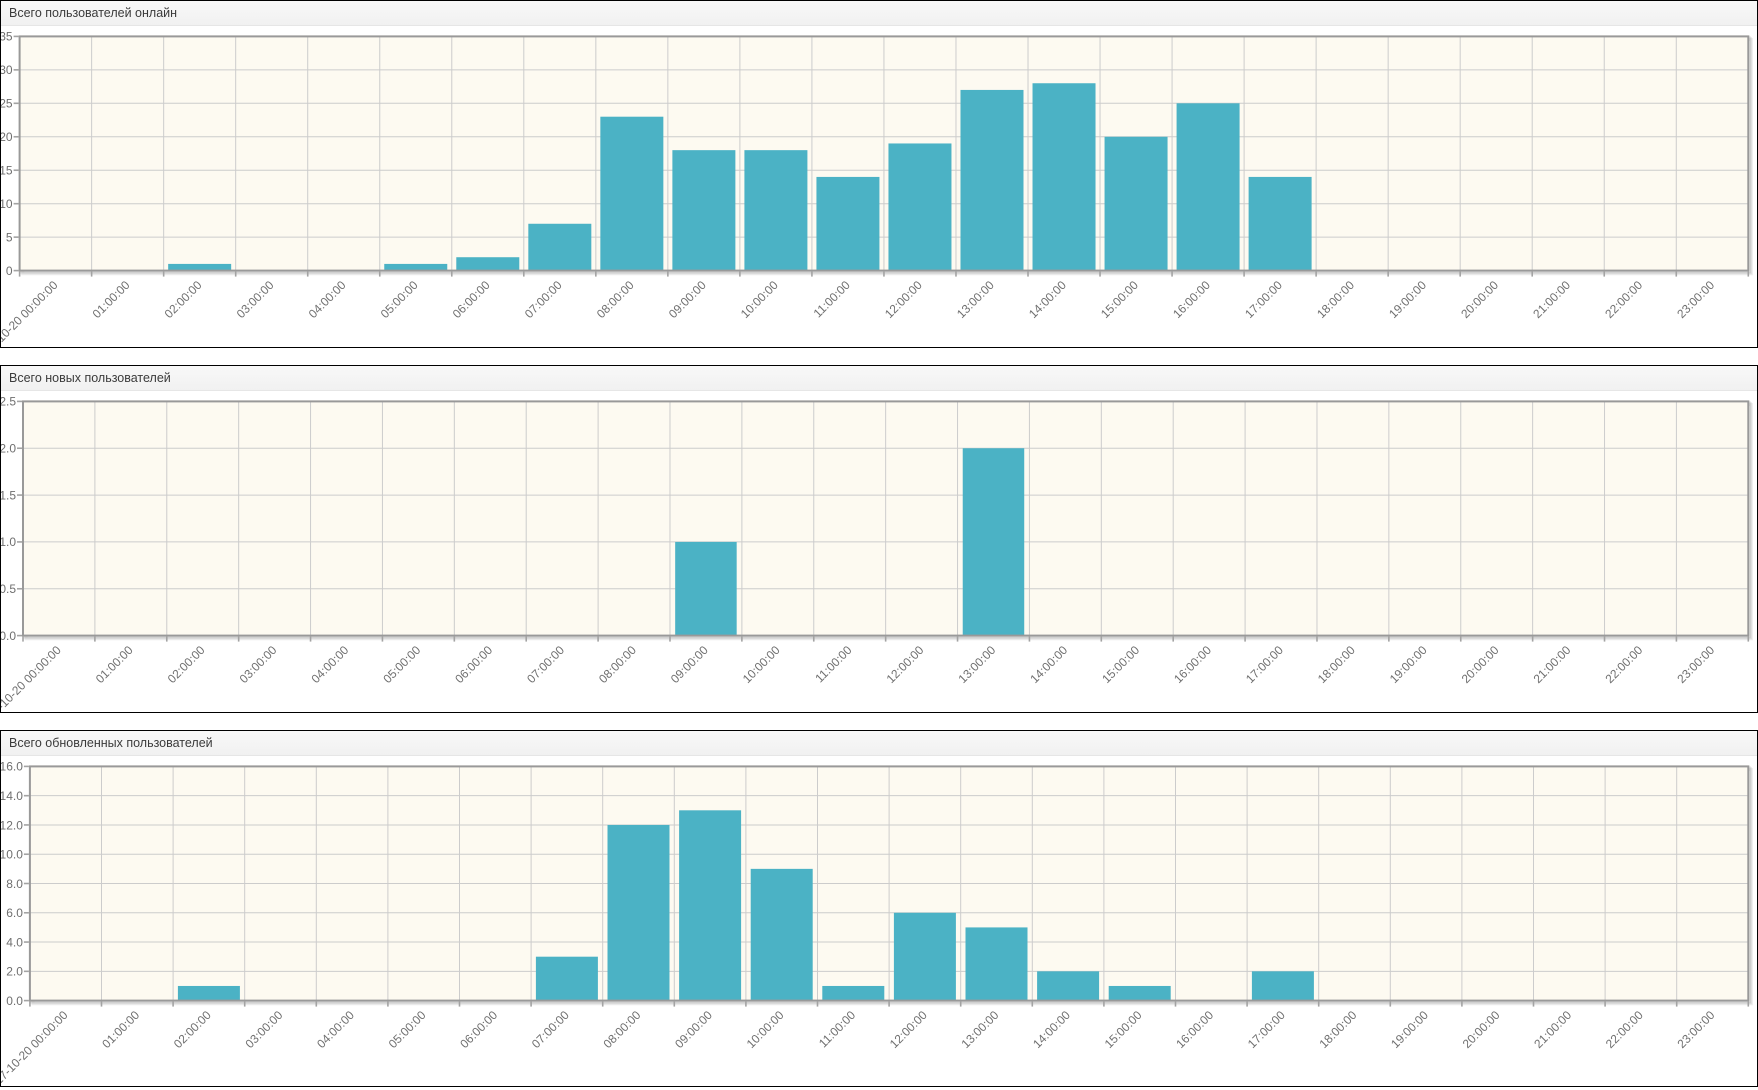  Describe the element at coordinates (9, 237) in the screenshot. I see `svg-text: 5` at that location.